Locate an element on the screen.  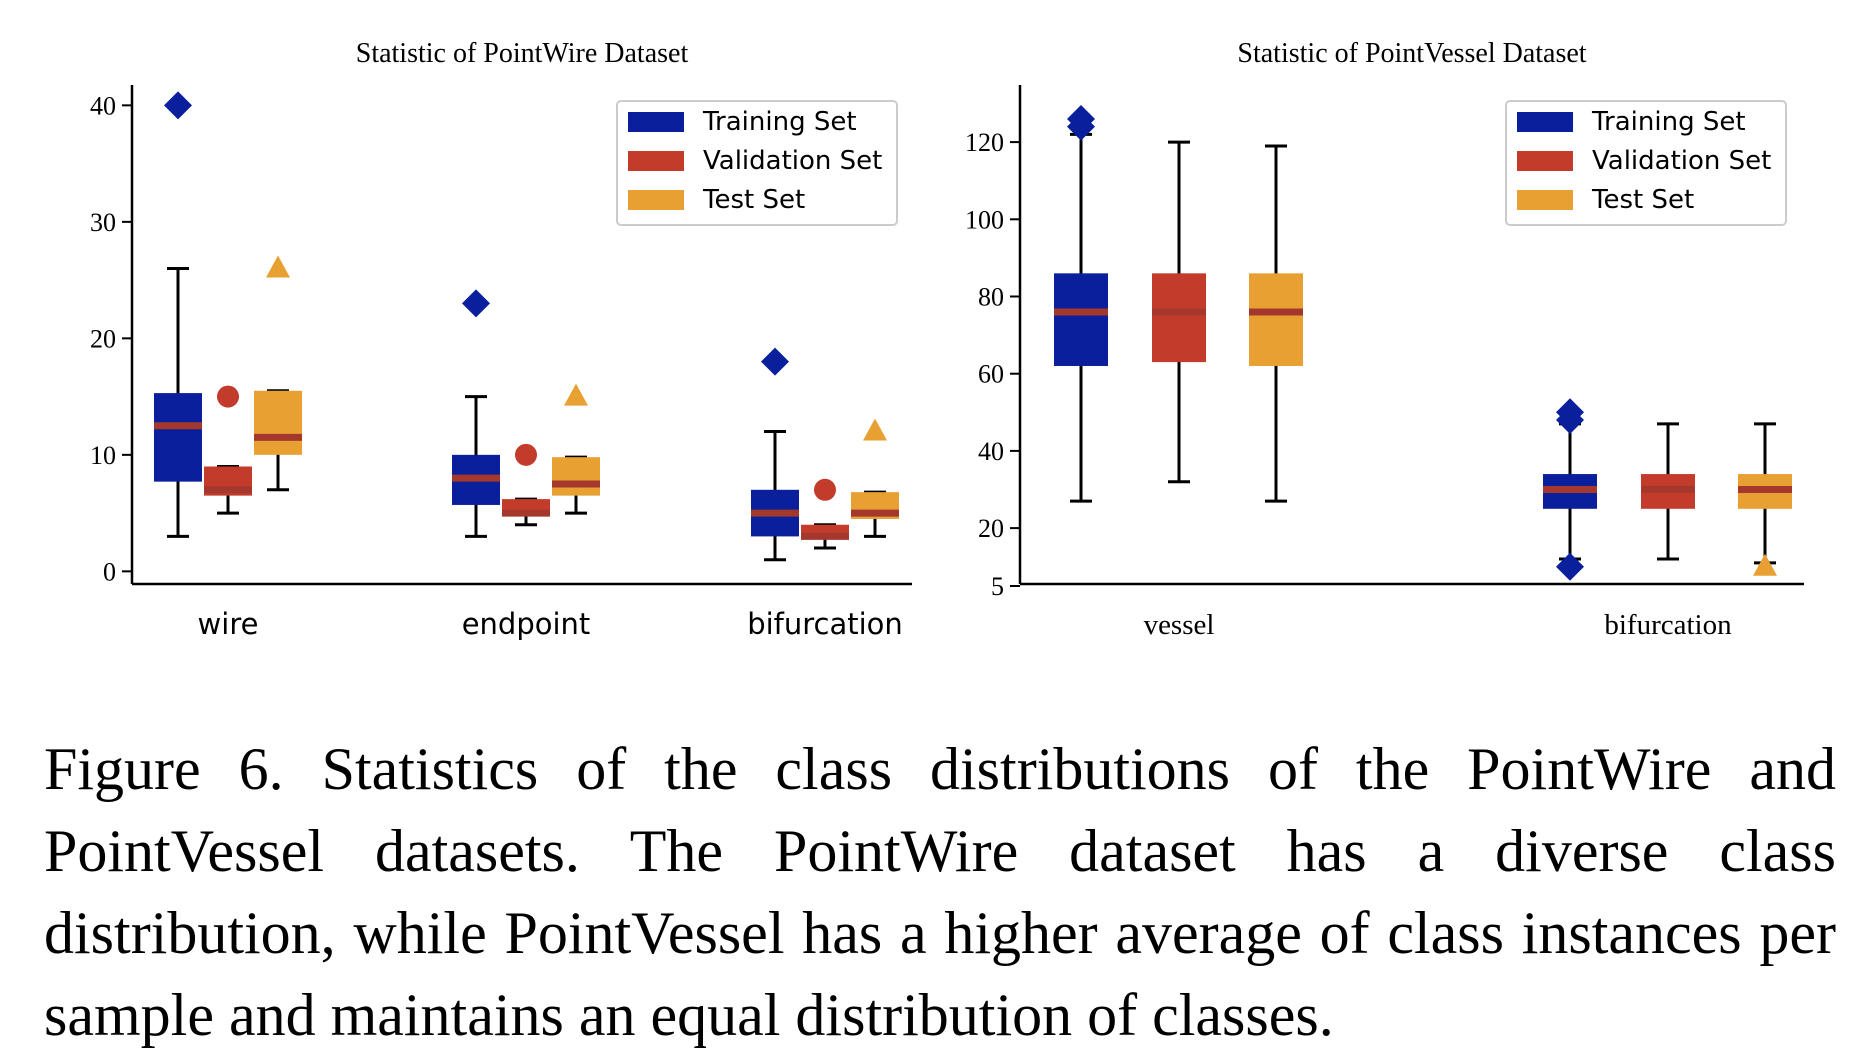
y-tick-label: 5 is located at coordinates (997, 586).